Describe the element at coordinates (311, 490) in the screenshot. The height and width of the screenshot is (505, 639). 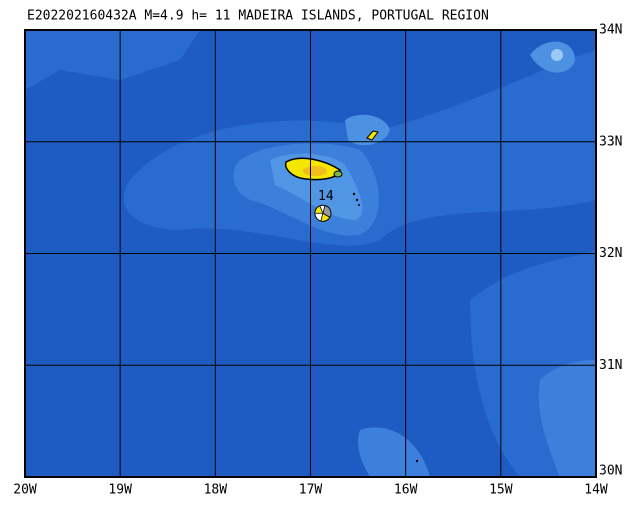
I see `lon-label: 17W` at that location.